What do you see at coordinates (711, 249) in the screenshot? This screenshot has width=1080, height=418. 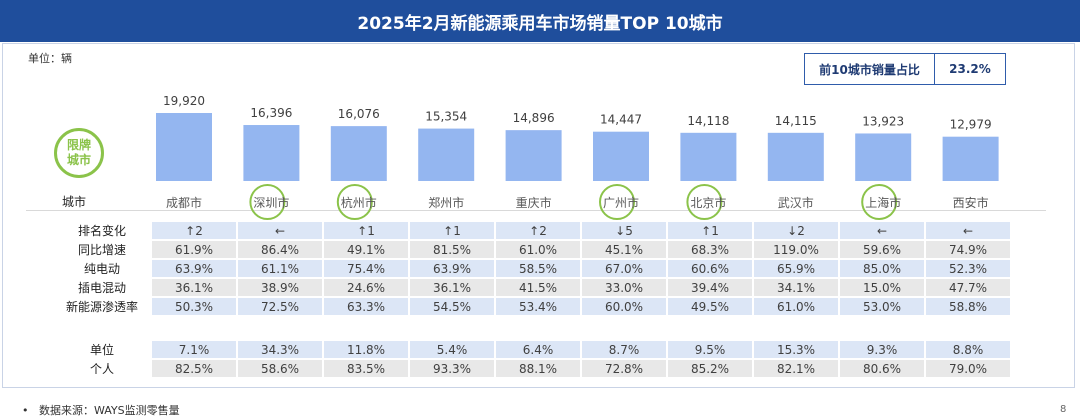 I see `table-cell: 68.3%` at bounding box center [711, 249].